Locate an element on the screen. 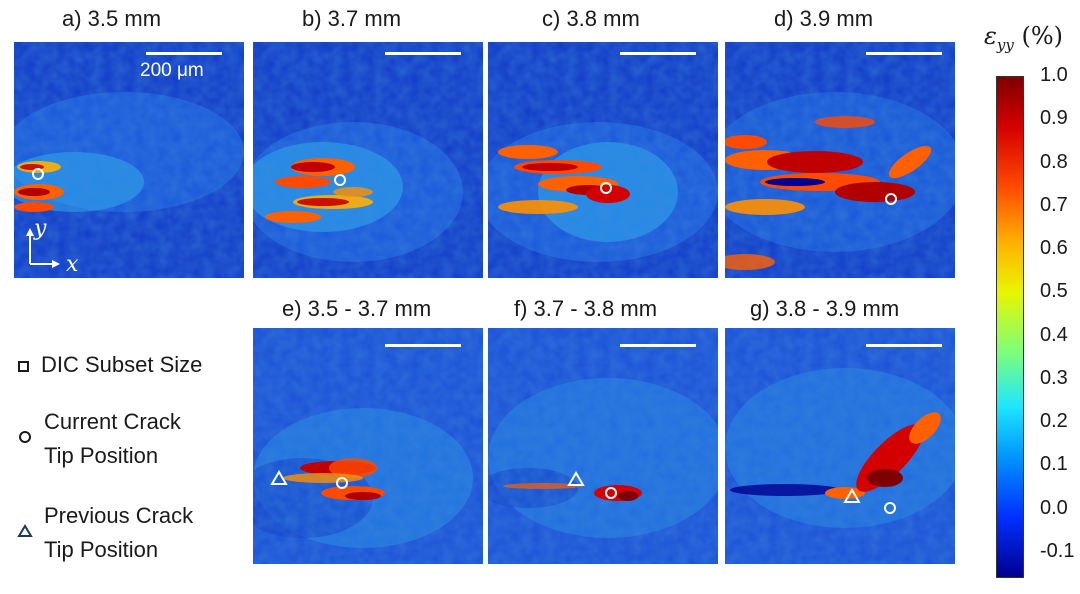  subset-square-icon is located at coordinates (23, 366).